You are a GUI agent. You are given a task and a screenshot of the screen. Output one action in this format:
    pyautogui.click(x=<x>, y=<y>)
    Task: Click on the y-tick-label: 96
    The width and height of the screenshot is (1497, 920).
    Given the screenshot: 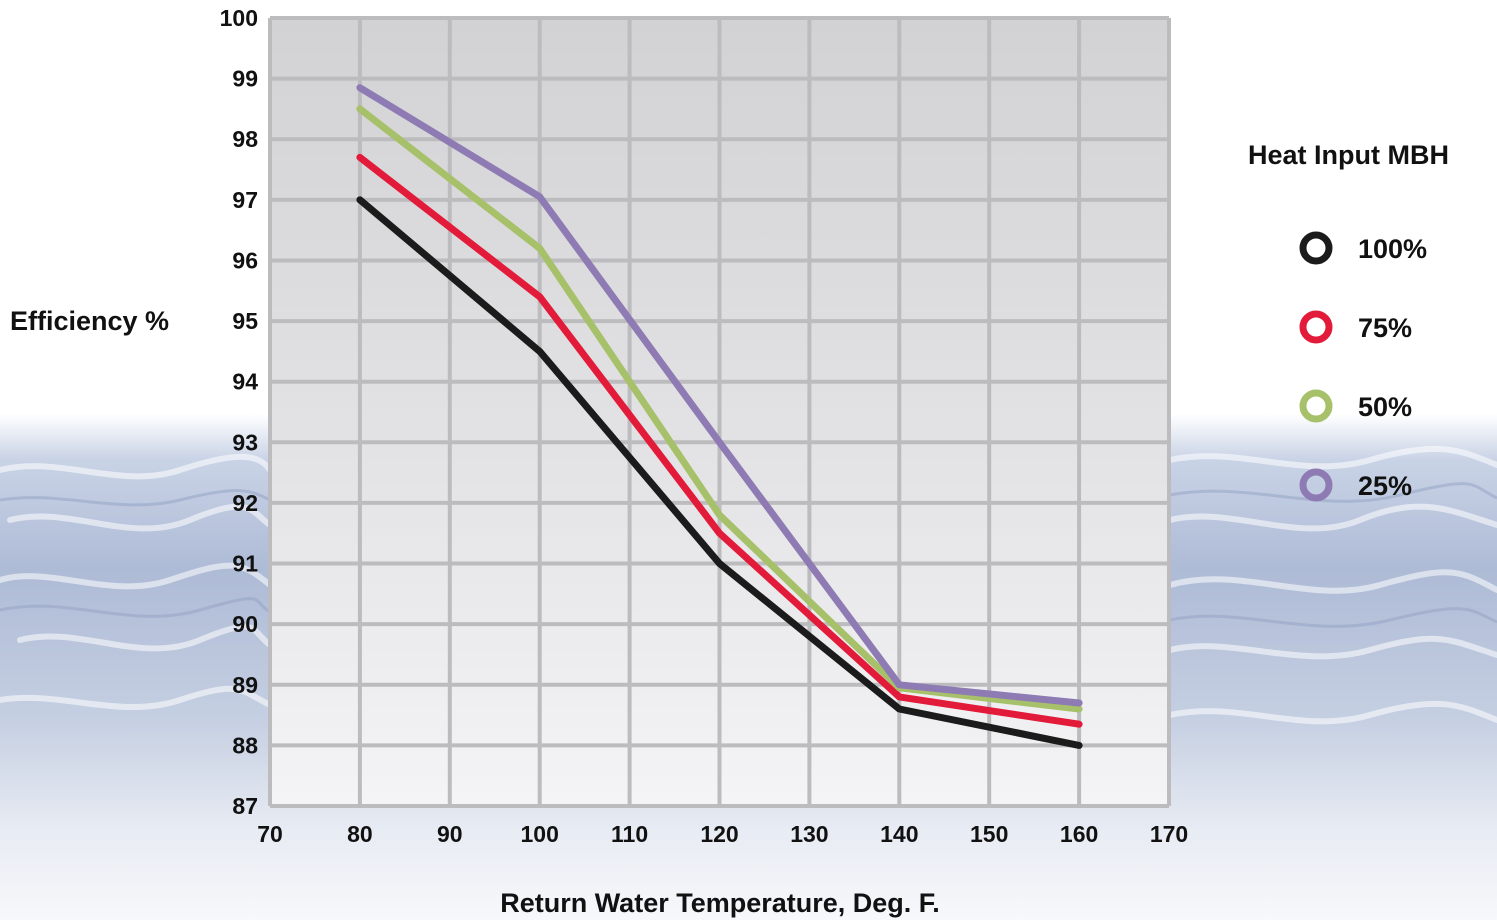 What is the action you would take?
    pyautogui.click(x=245, y=260)
    